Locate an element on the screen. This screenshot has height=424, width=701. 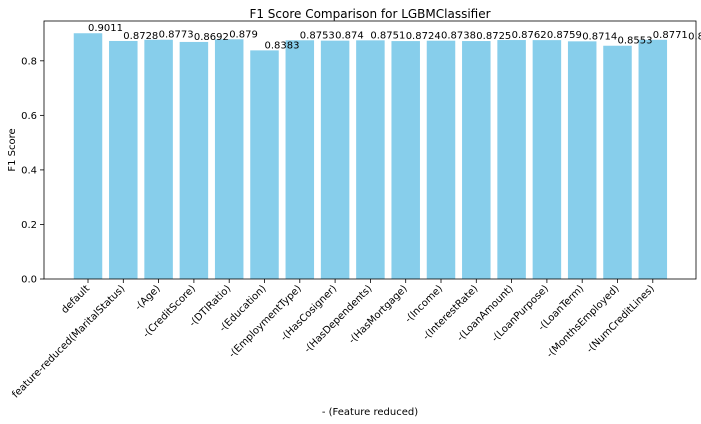
y-tick-label: 0.4 is located at coordinates (29, 170).